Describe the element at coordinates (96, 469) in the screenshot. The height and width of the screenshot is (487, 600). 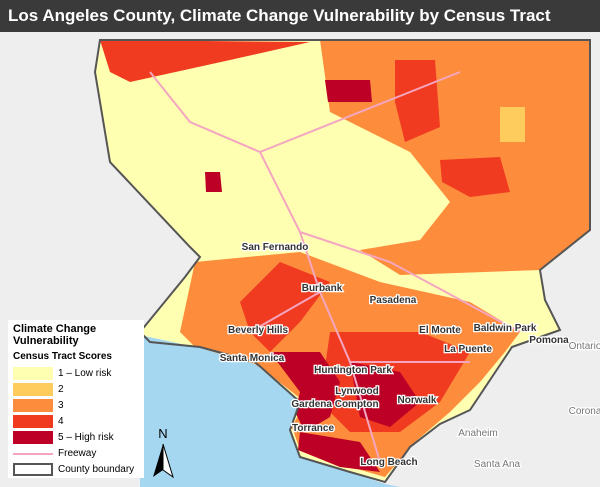
I see `legend-label: County boundary` at that location.